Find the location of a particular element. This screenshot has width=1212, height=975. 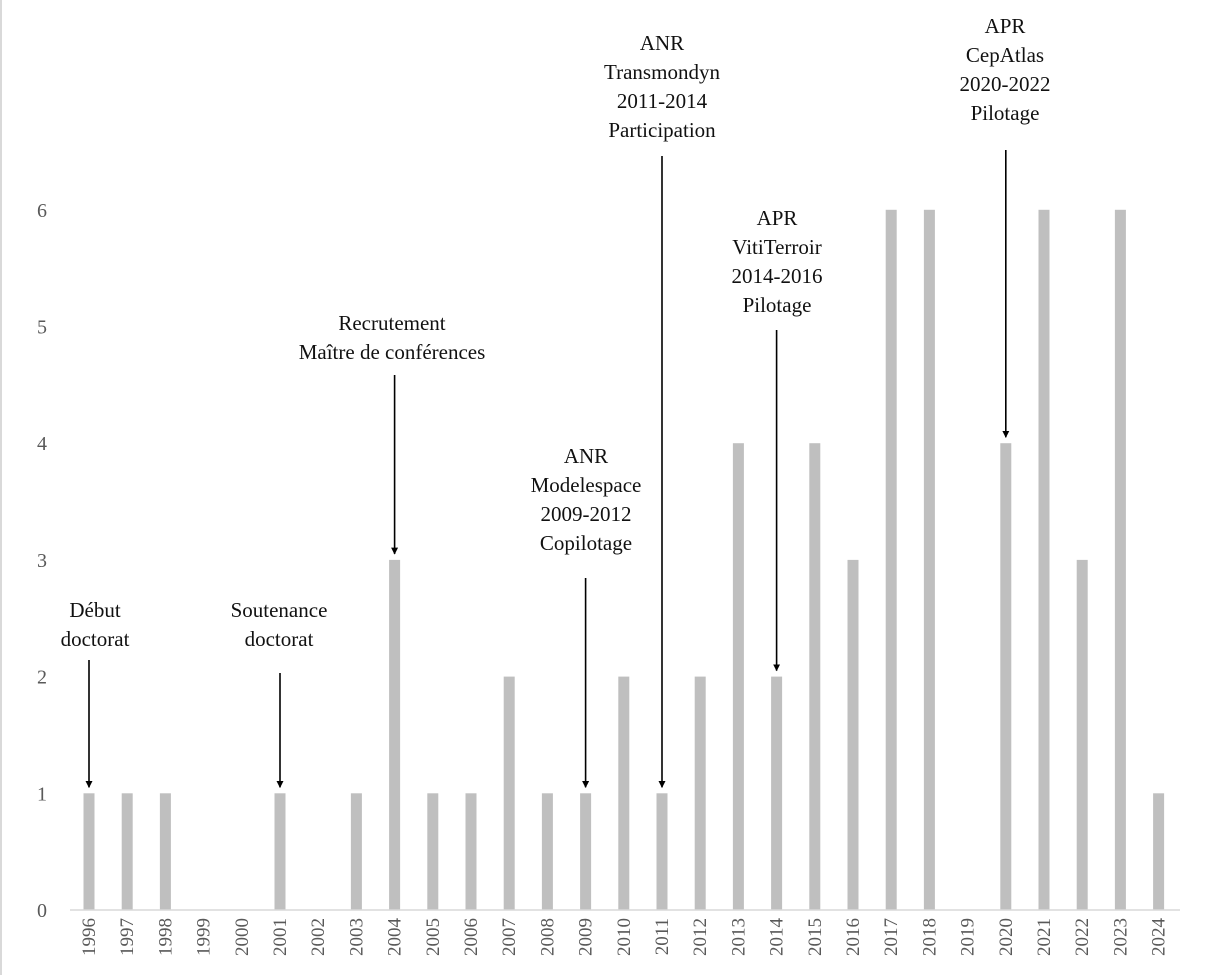

x-tick-label: 2015 is located at coordinates (815, 937).